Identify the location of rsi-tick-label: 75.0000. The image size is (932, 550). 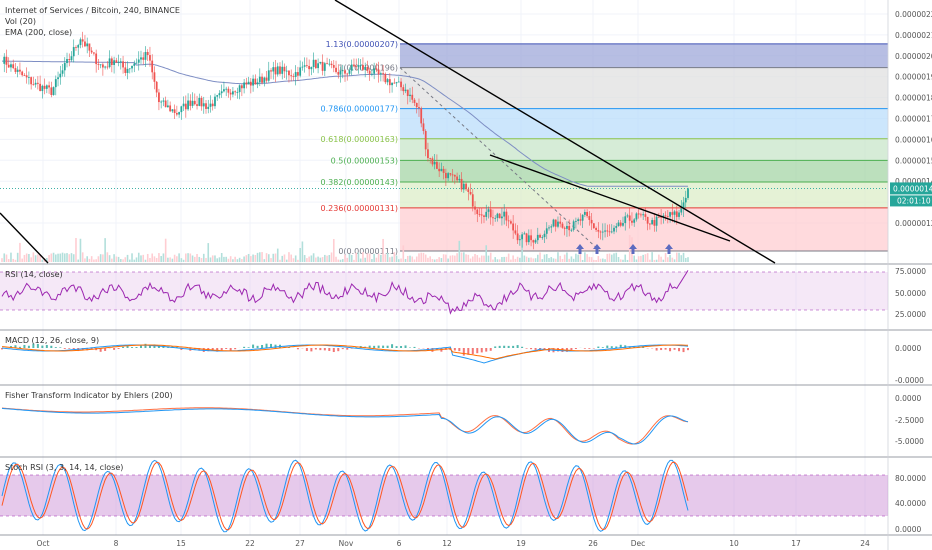
(910, 271).